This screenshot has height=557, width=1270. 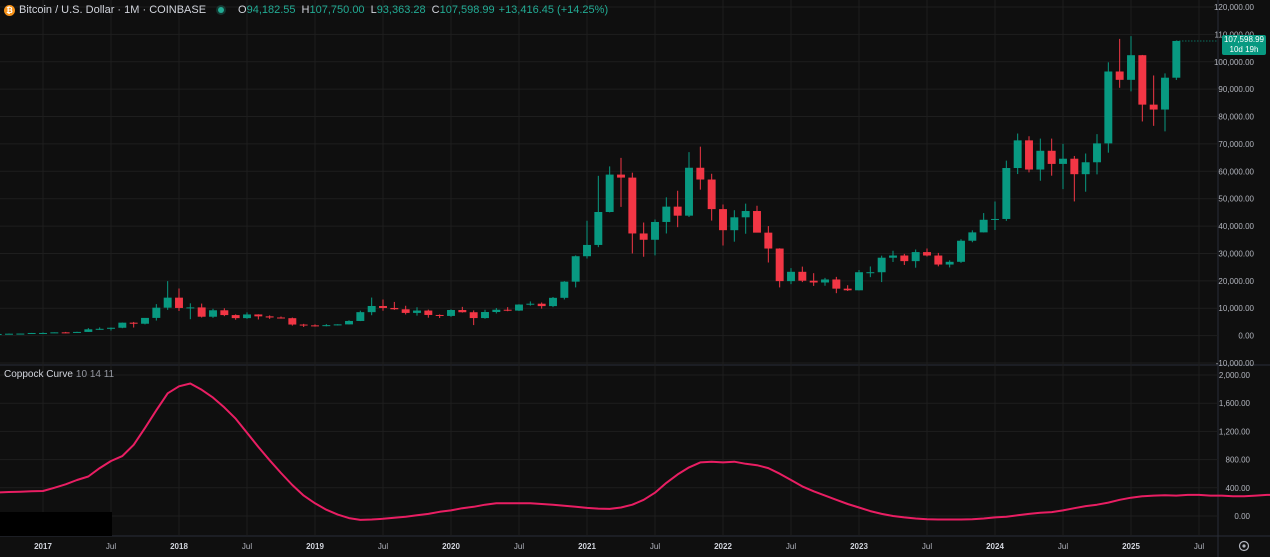 I want to click on open-value: 94,182.55, so click(x=271, y=10).